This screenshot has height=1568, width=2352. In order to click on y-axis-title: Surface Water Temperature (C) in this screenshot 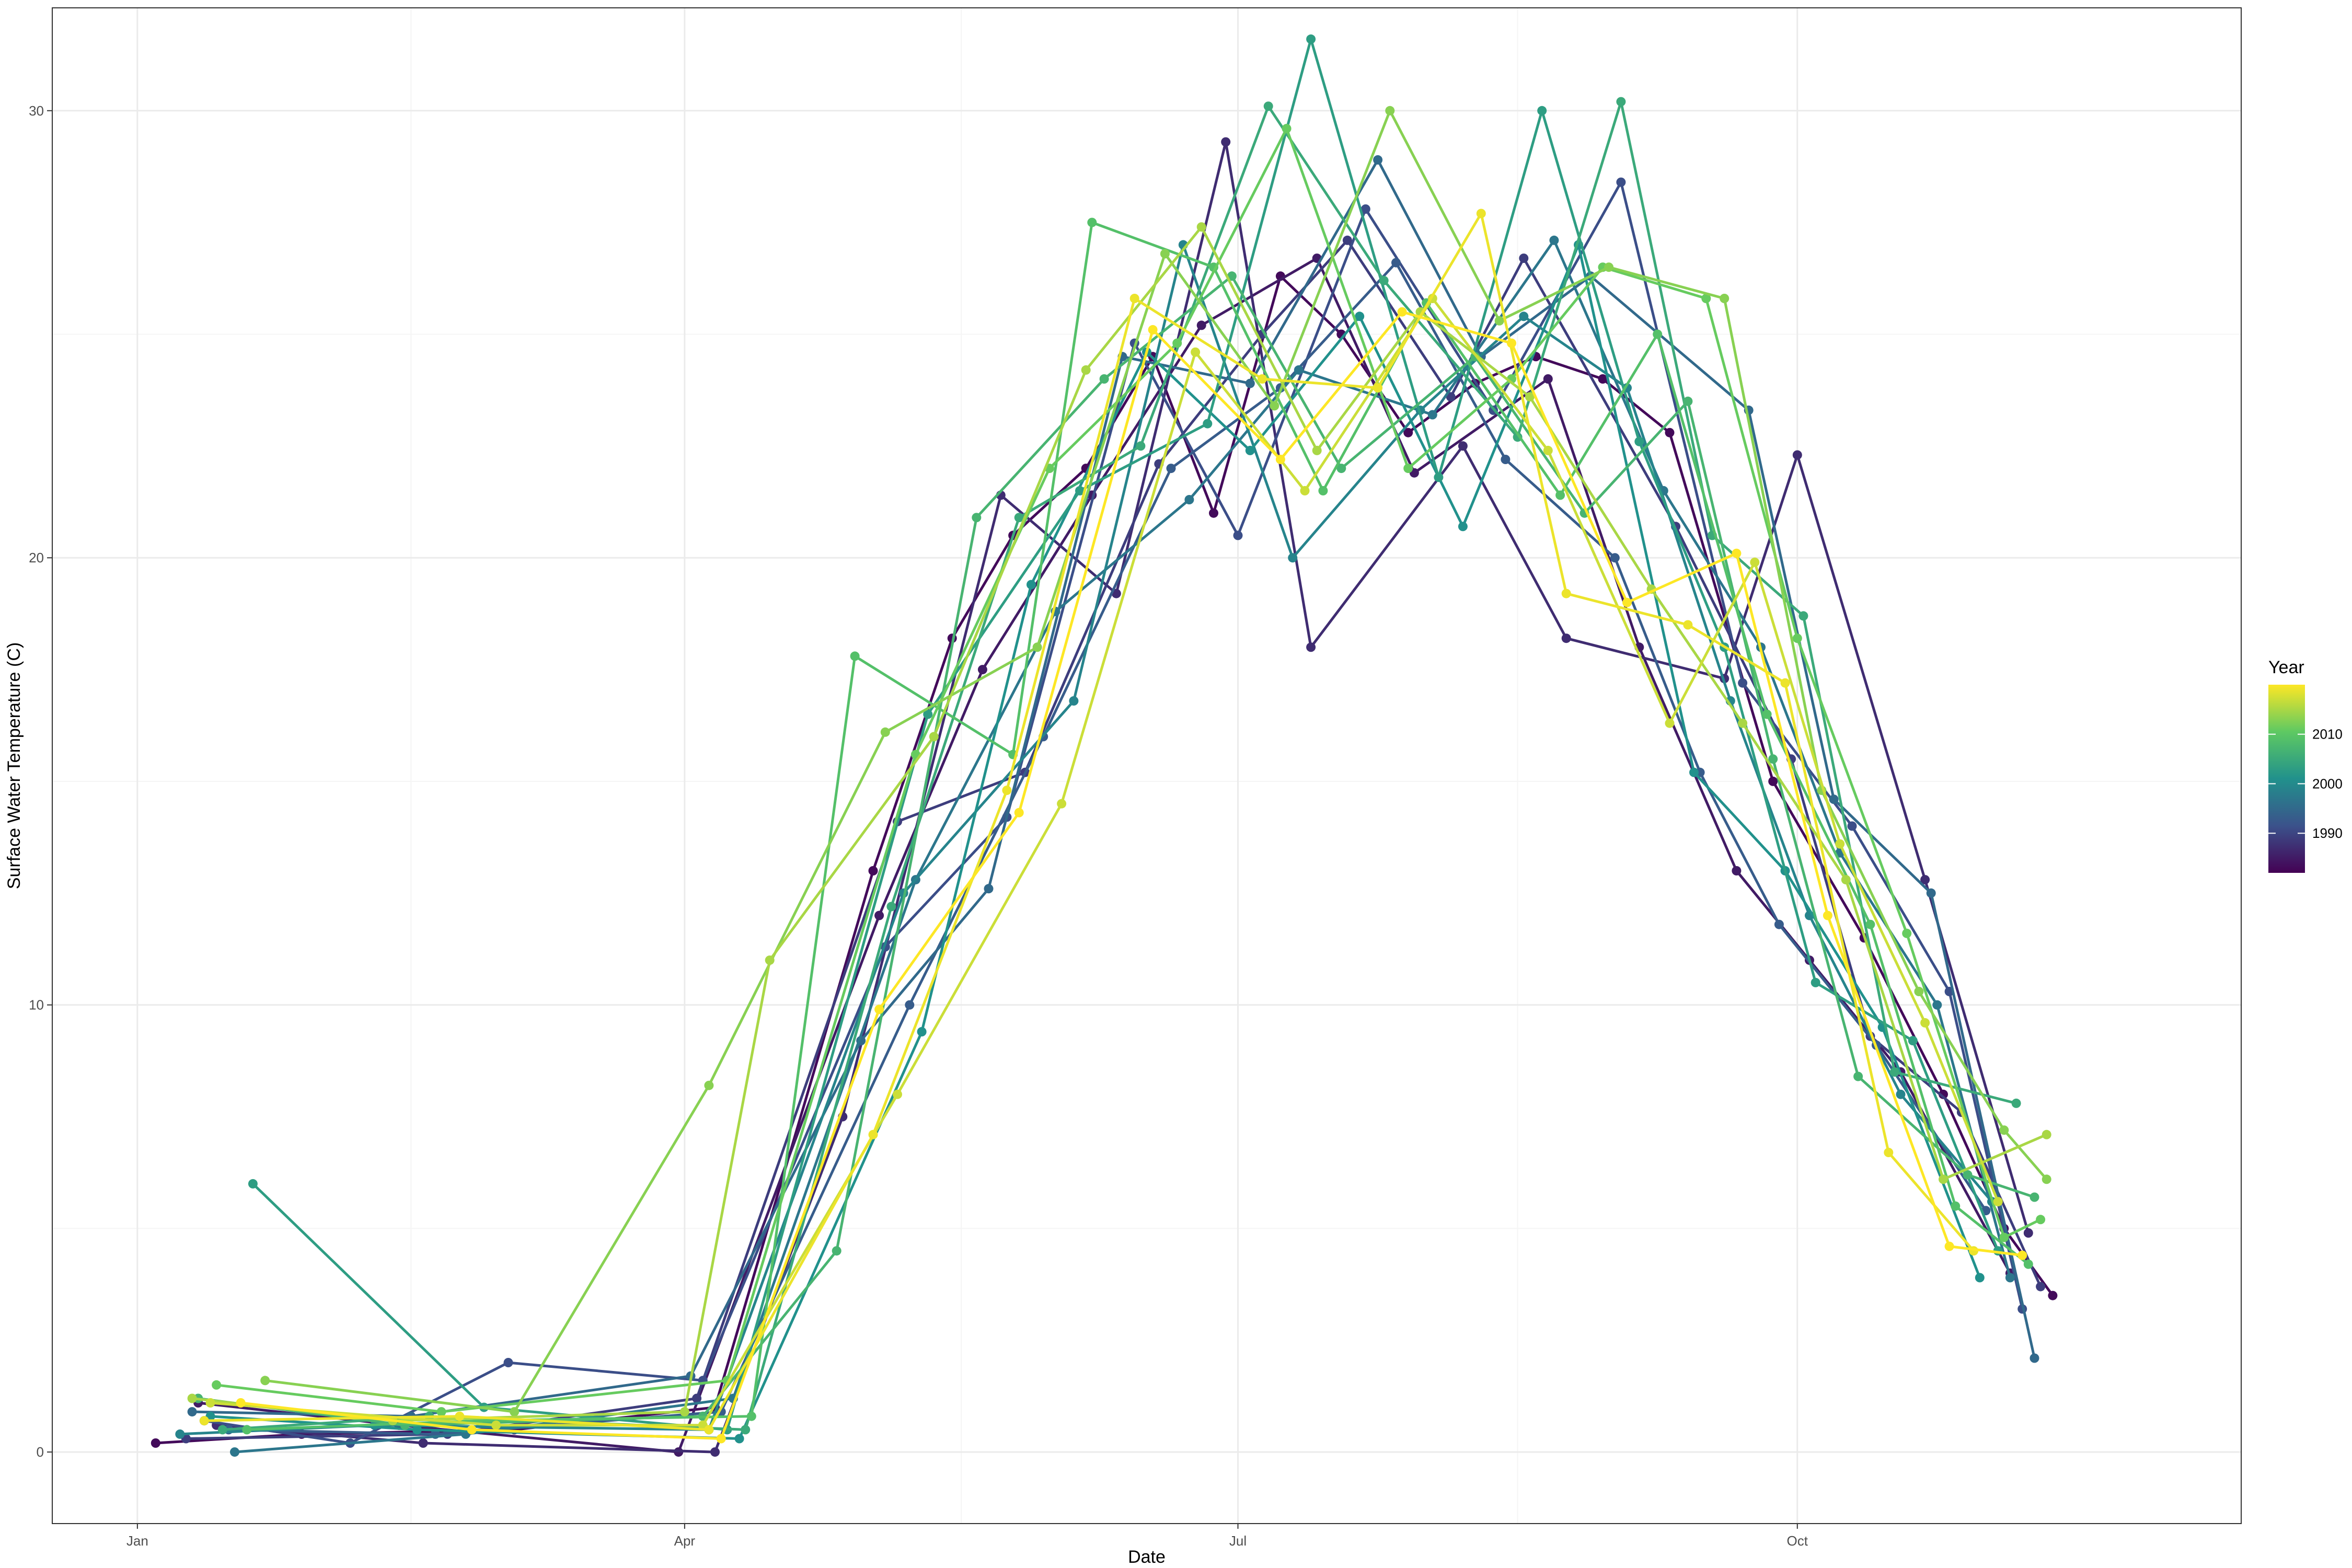, I will do `click(14, 765)`.